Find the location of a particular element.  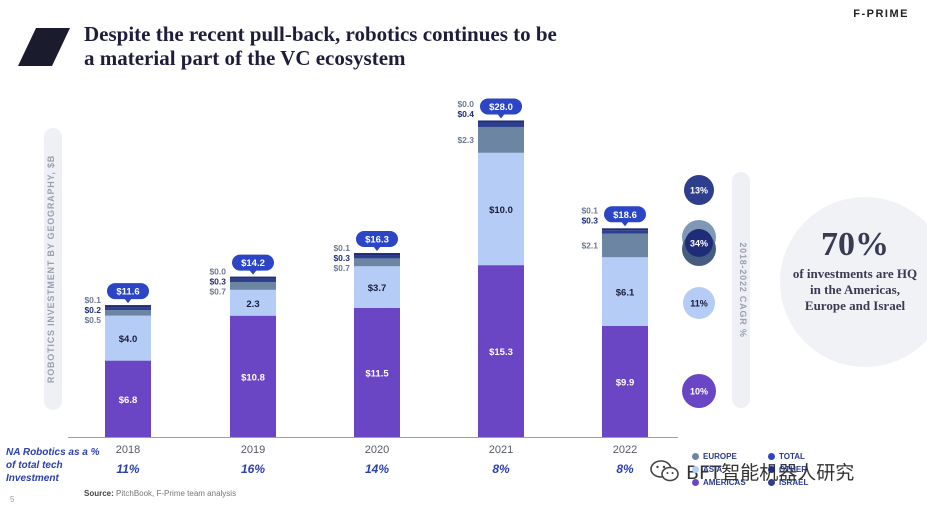

bar-asia-2022 is located at coordinates (625, 291).